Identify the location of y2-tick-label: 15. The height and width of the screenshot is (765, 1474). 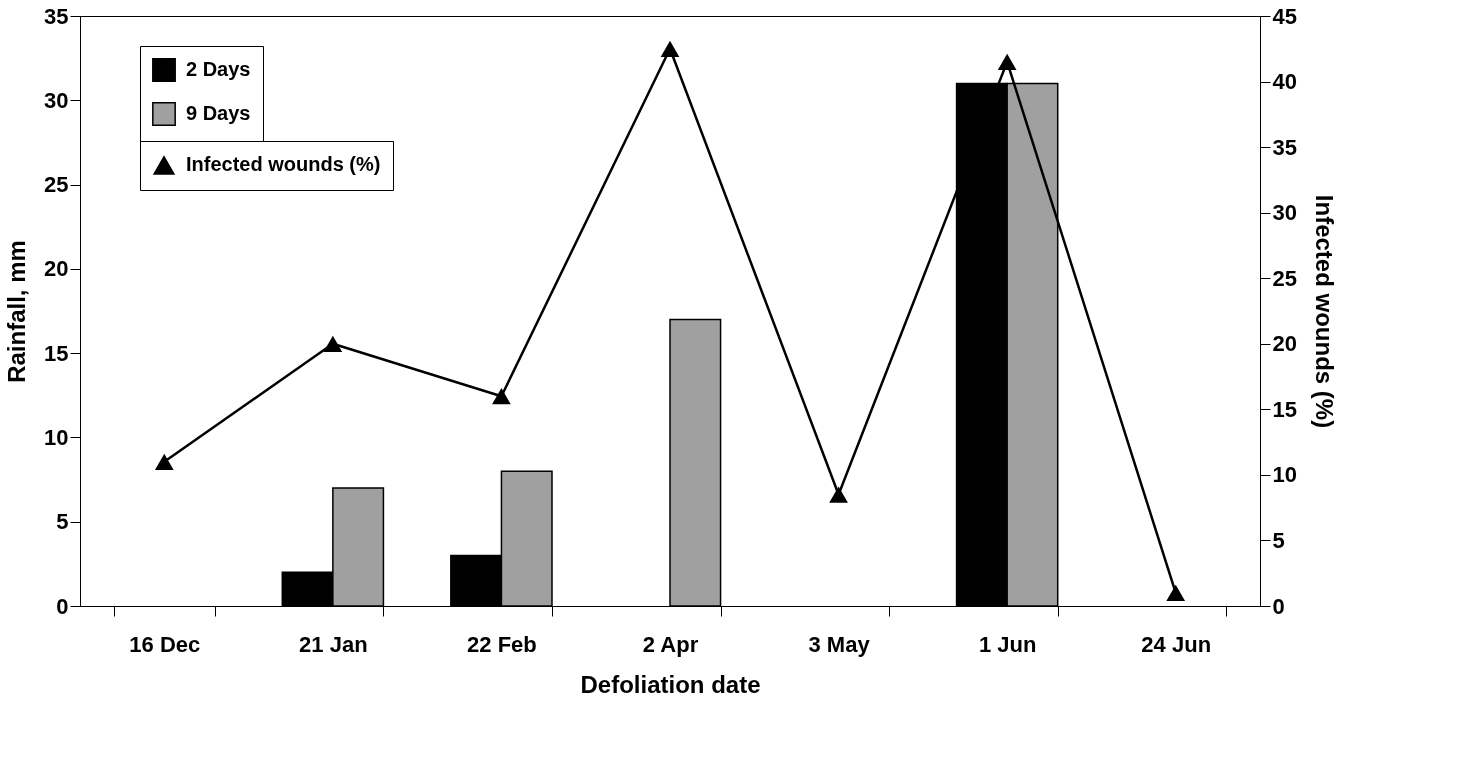
(1284, 409).